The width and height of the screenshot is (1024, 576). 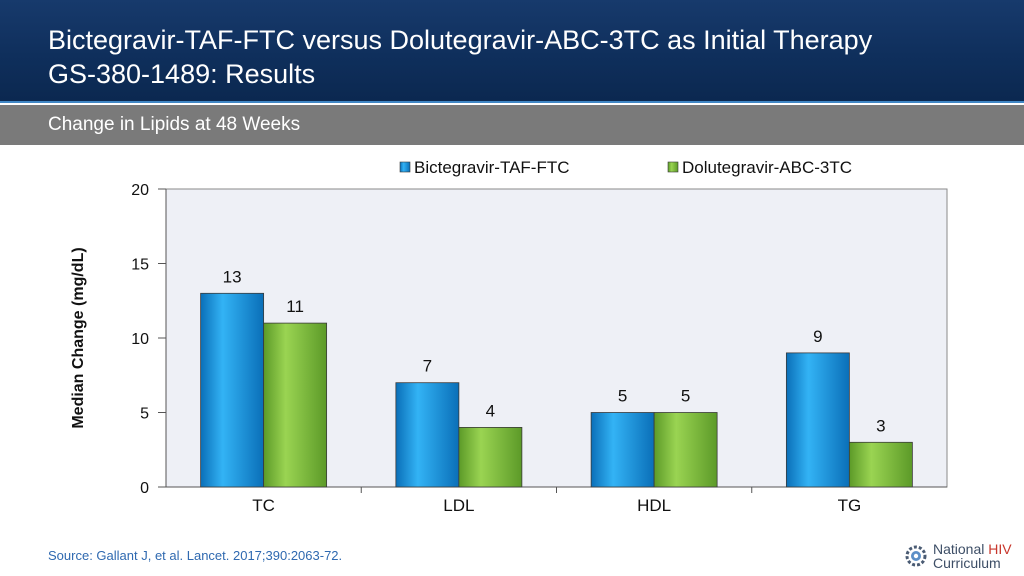 What do you see at coordinates (140, 339) in the screenshot?
I see `y-tick-label: 10` at bounding box center [140, 339].